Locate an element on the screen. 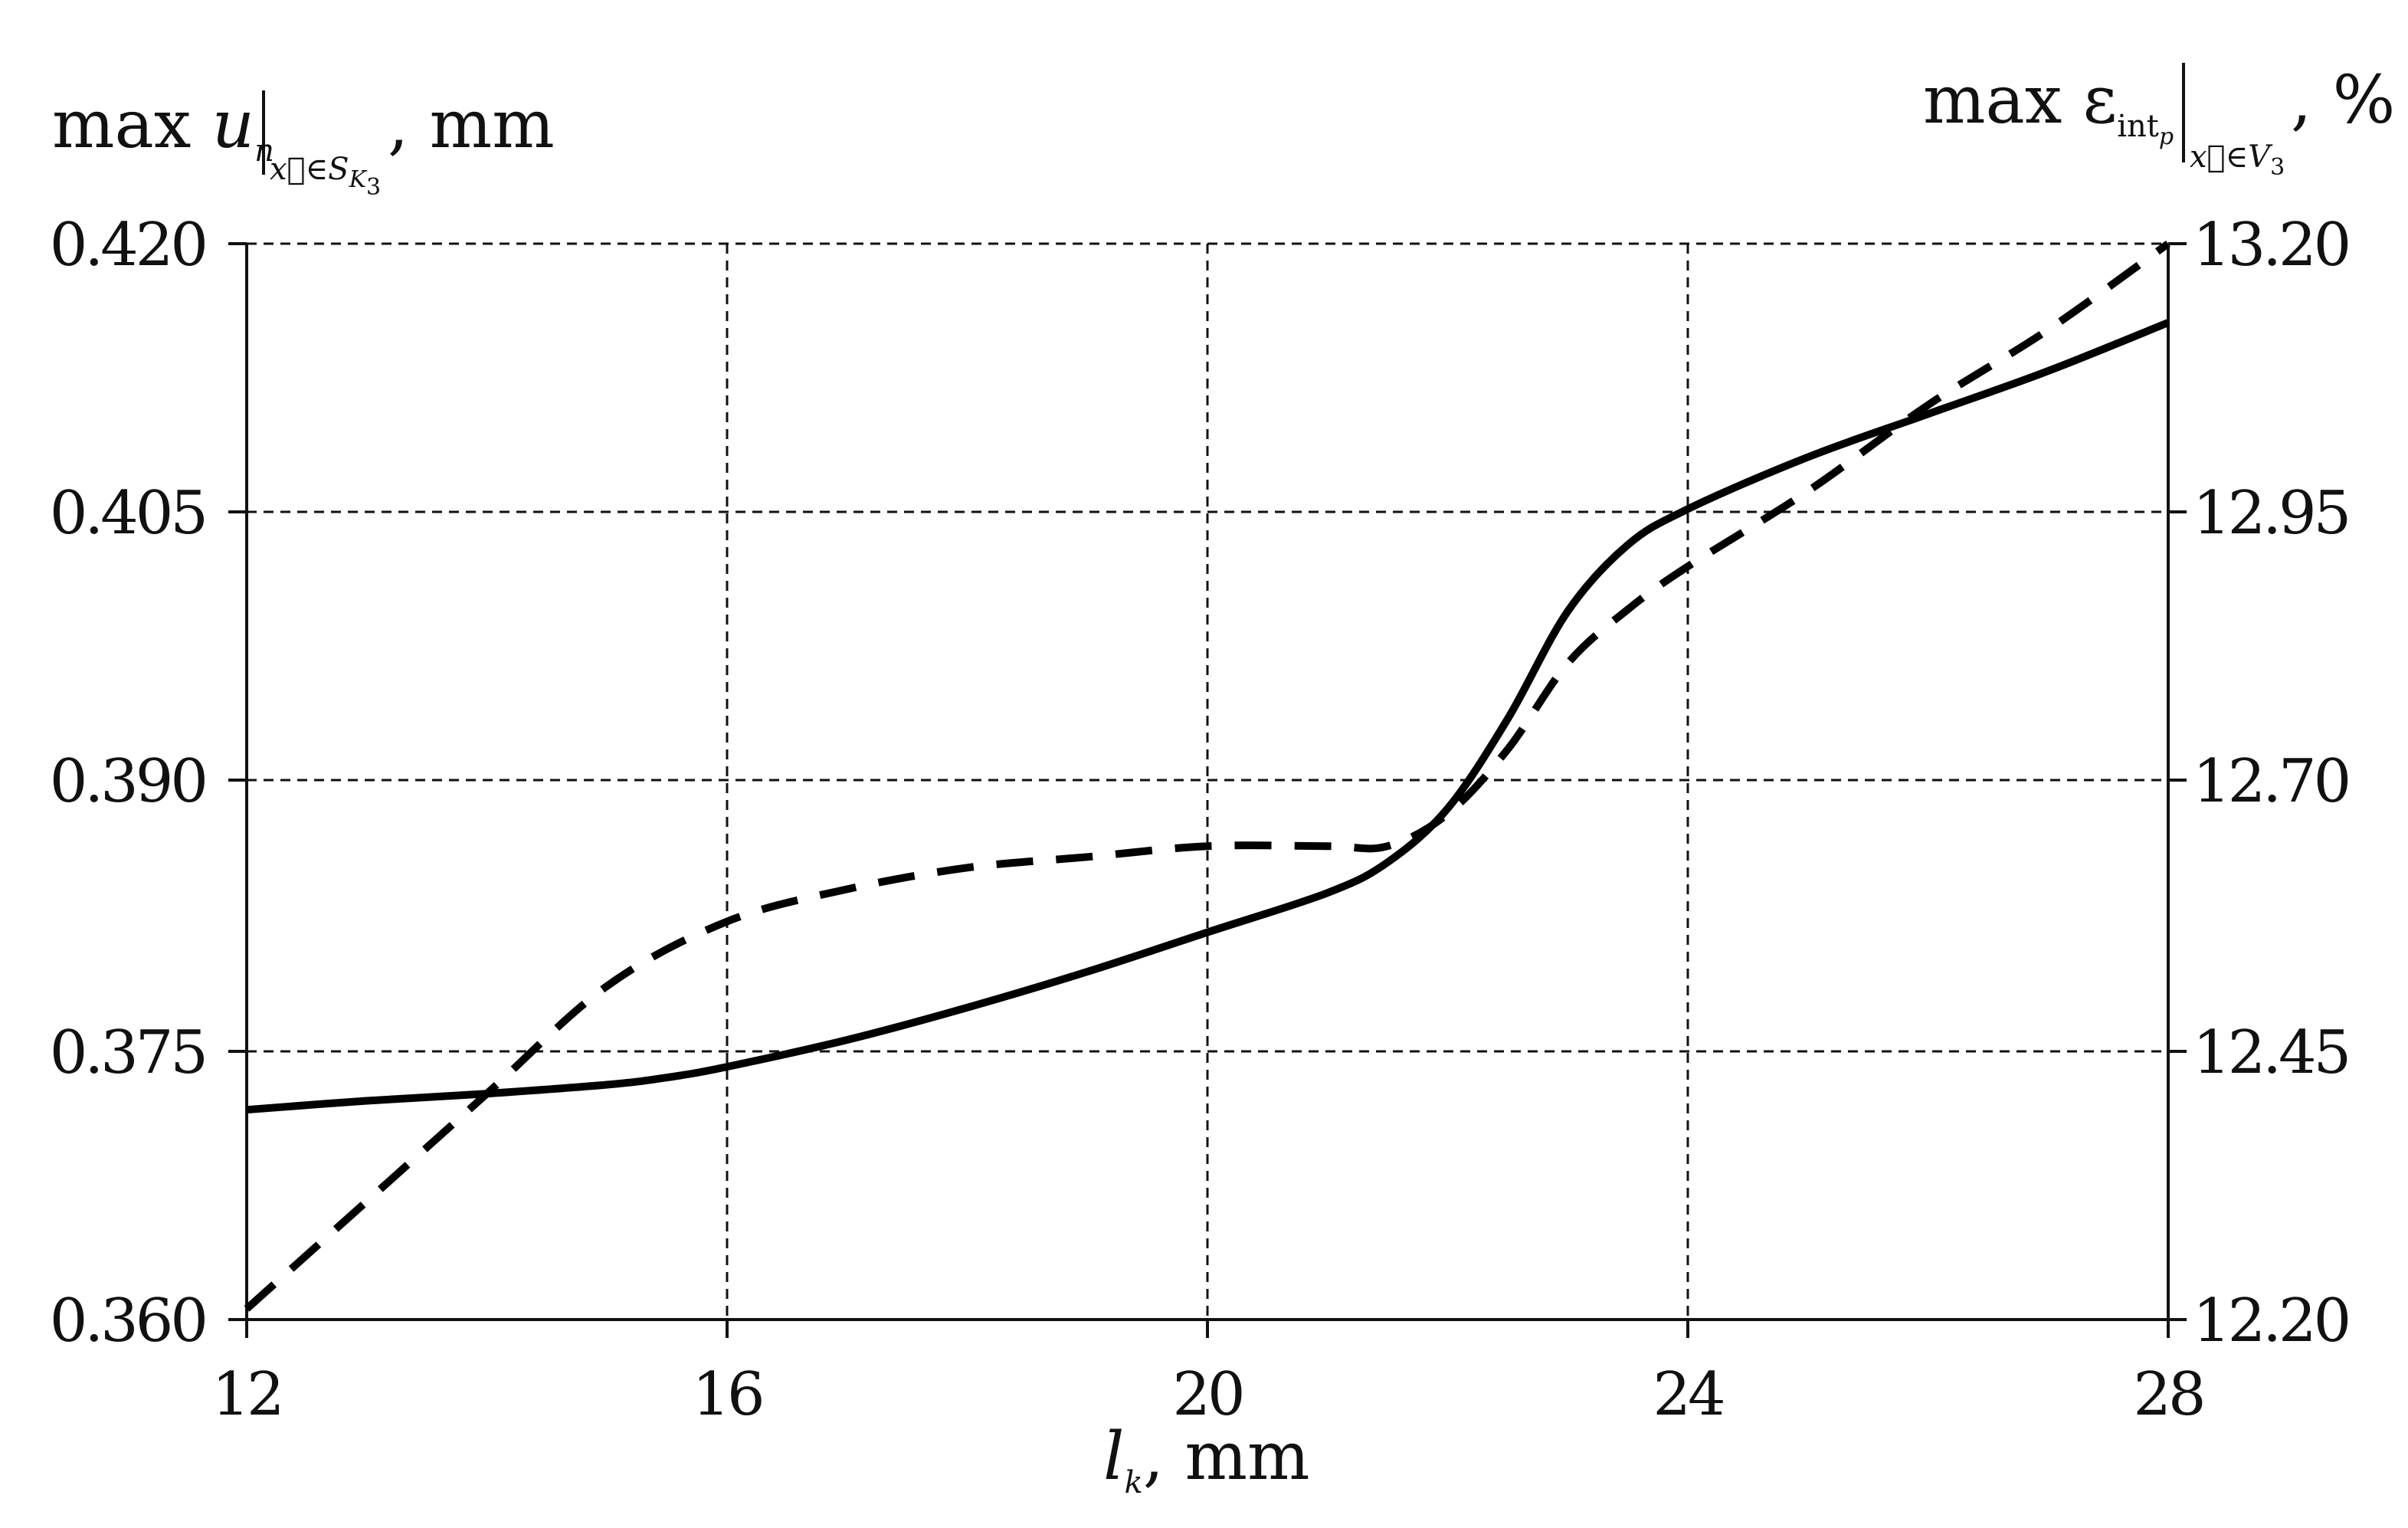 This screenshot has height=1528, width=2408. left-tick-label: 0.375 is located at coordinates (128, 1052).